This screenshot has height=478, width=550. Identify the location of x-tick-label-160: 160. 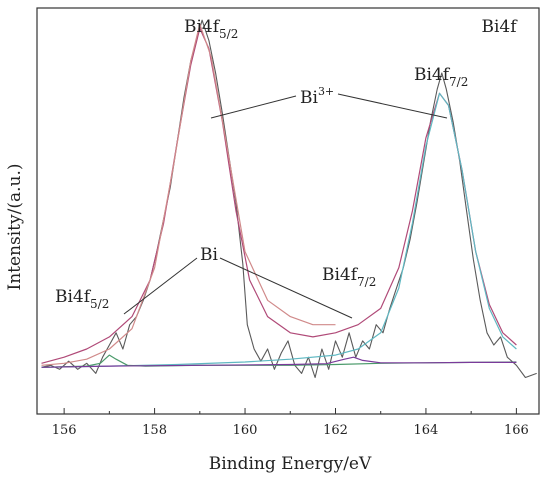
(245, 430).